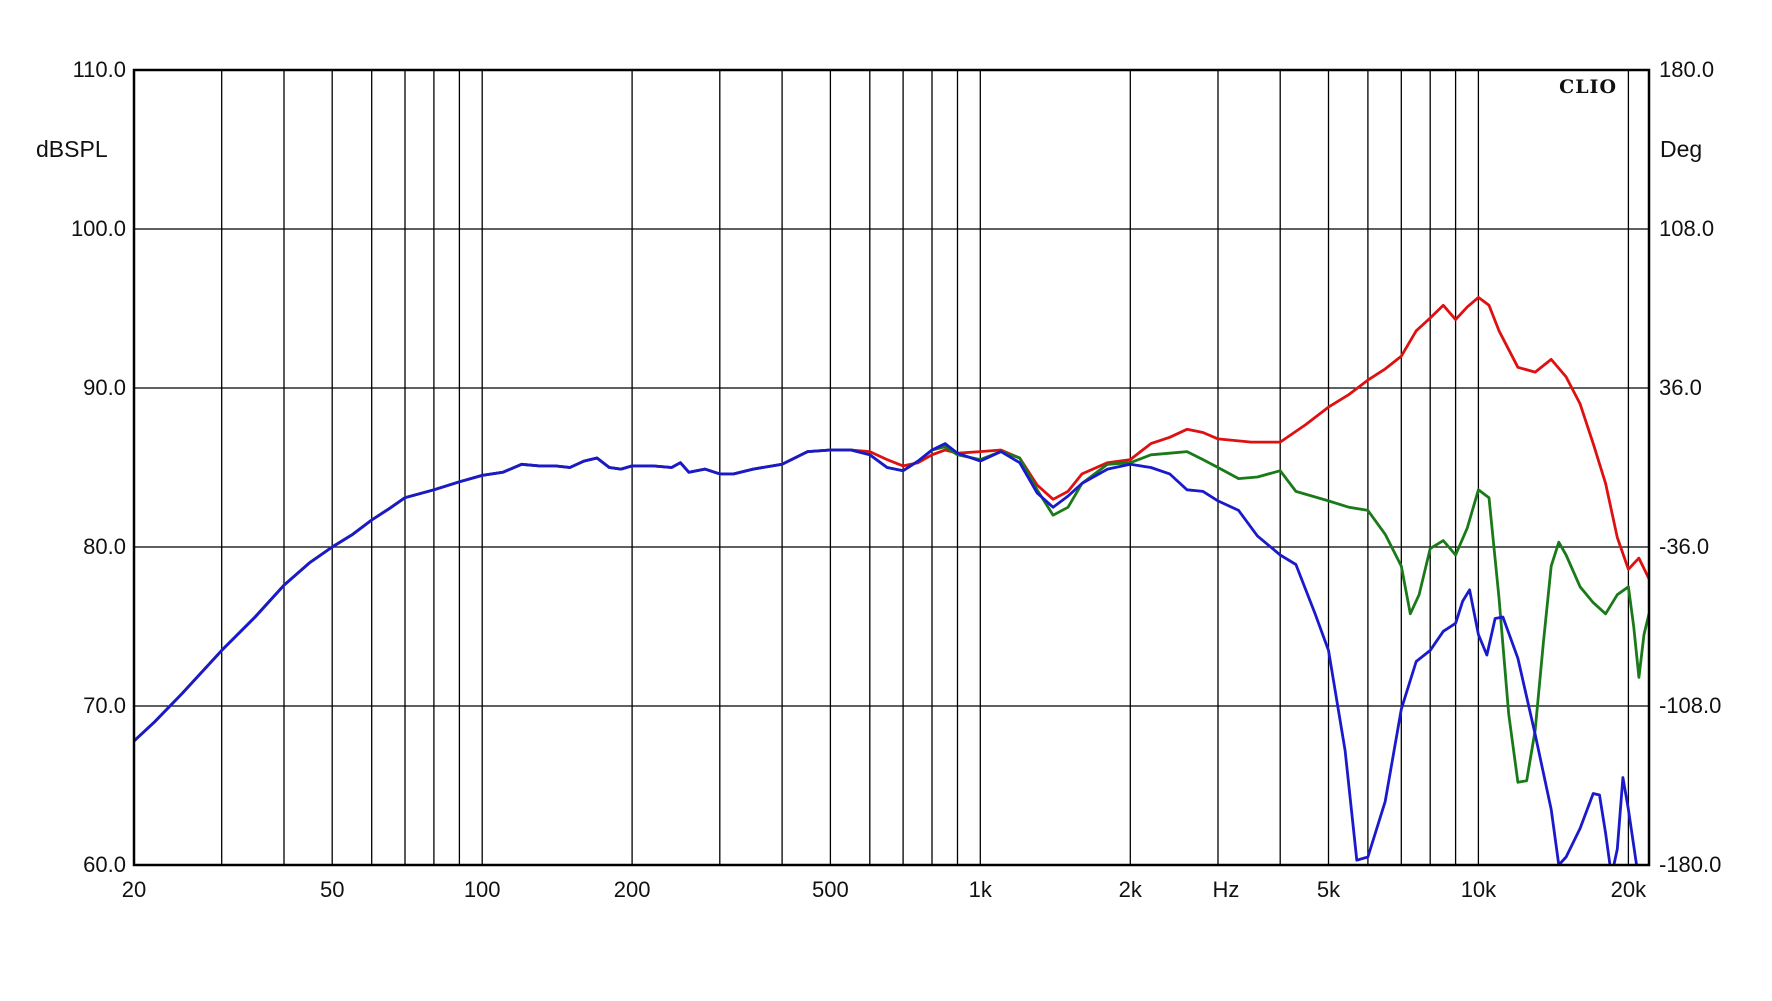 This screenshot has width=1772, height=1001. I want to click on right-tick-label: 36.0, so click(1680, 387).